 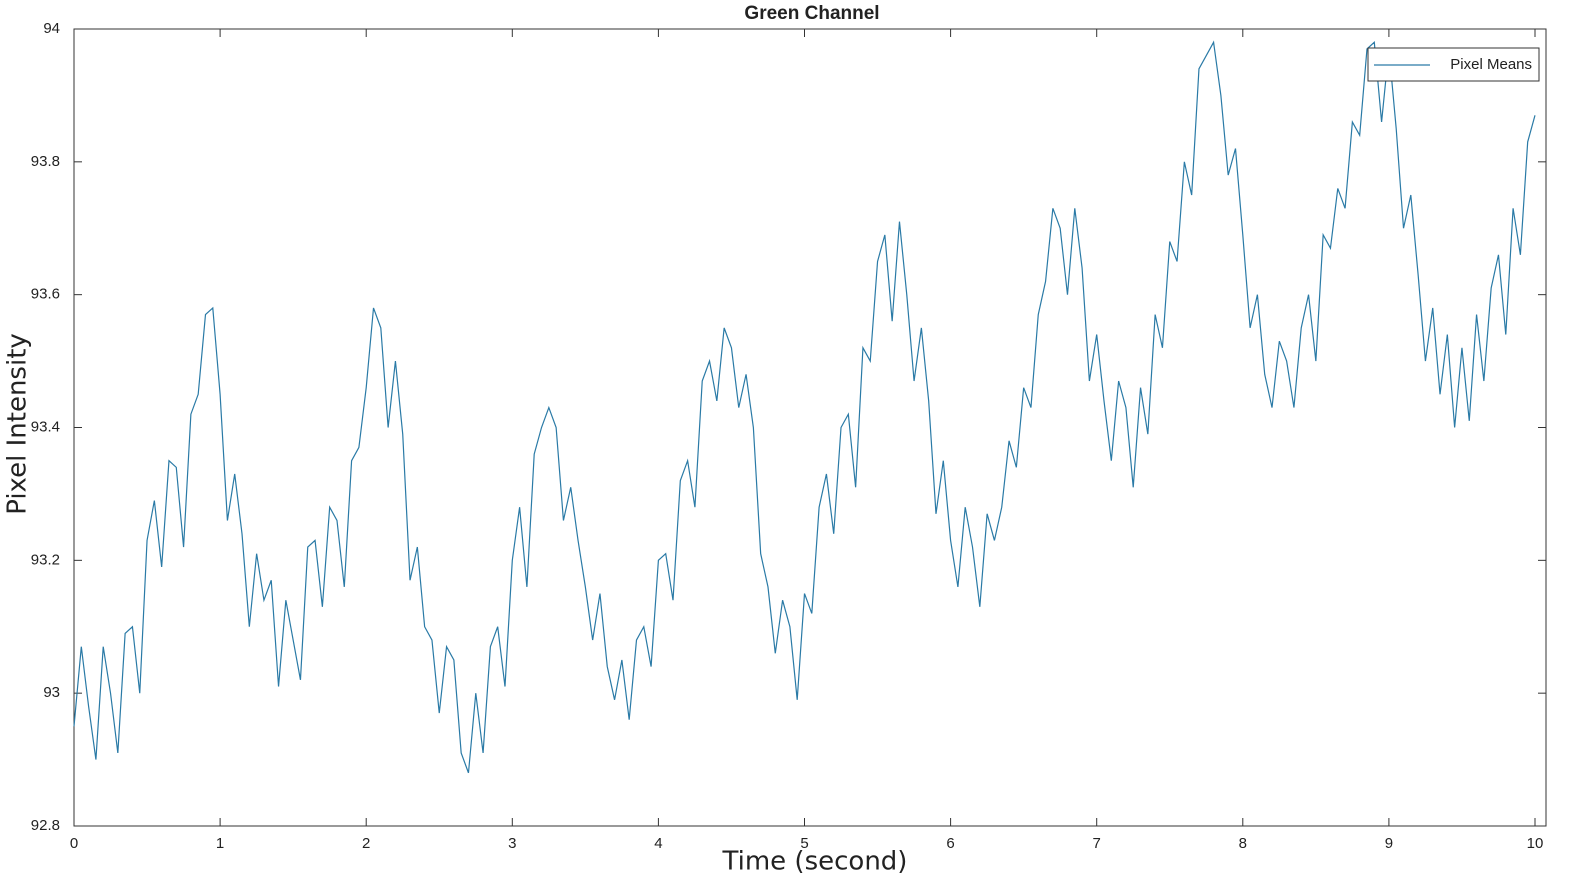 What do you see at coordinates (512, 843) in the screenshot?
I see `x-tick-label: 3` at bounding box center [512, 843].